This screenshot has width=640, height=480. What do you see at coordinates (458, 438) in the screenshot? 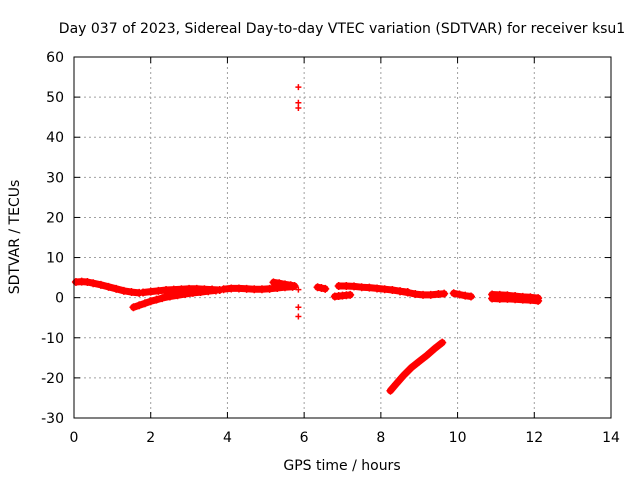
I see `x-tick-label: 10` at bounding box center [458, 438].